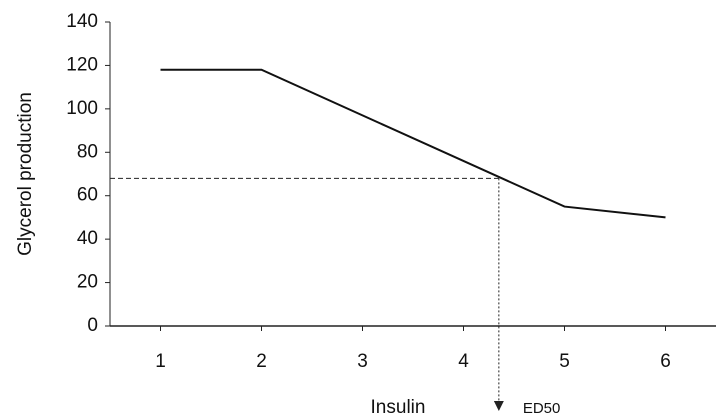 The image size is (720, 419). Describe the element at coordinates (398, 407) in the screenshot. I see `x-axis-label: Insulin` at that location.